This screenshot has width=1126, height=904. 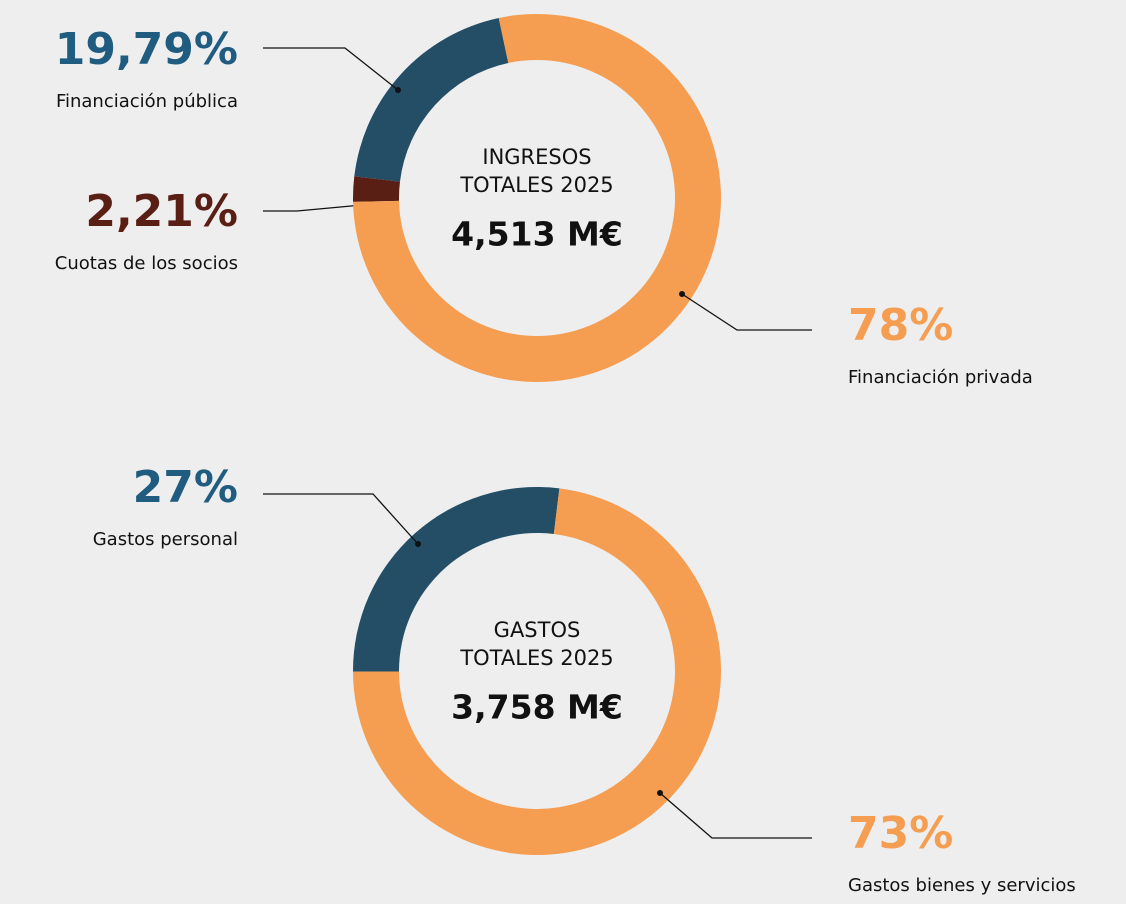 I want to click on center-total: 4,513 M€, so click(x=537, y=234).